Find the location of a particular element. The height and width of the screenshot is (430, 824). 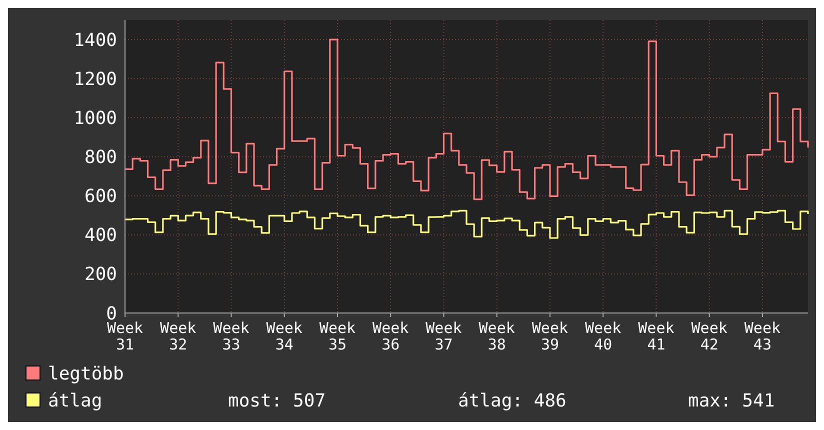

text: átlag: 486 is located at coordinates (512, 401).